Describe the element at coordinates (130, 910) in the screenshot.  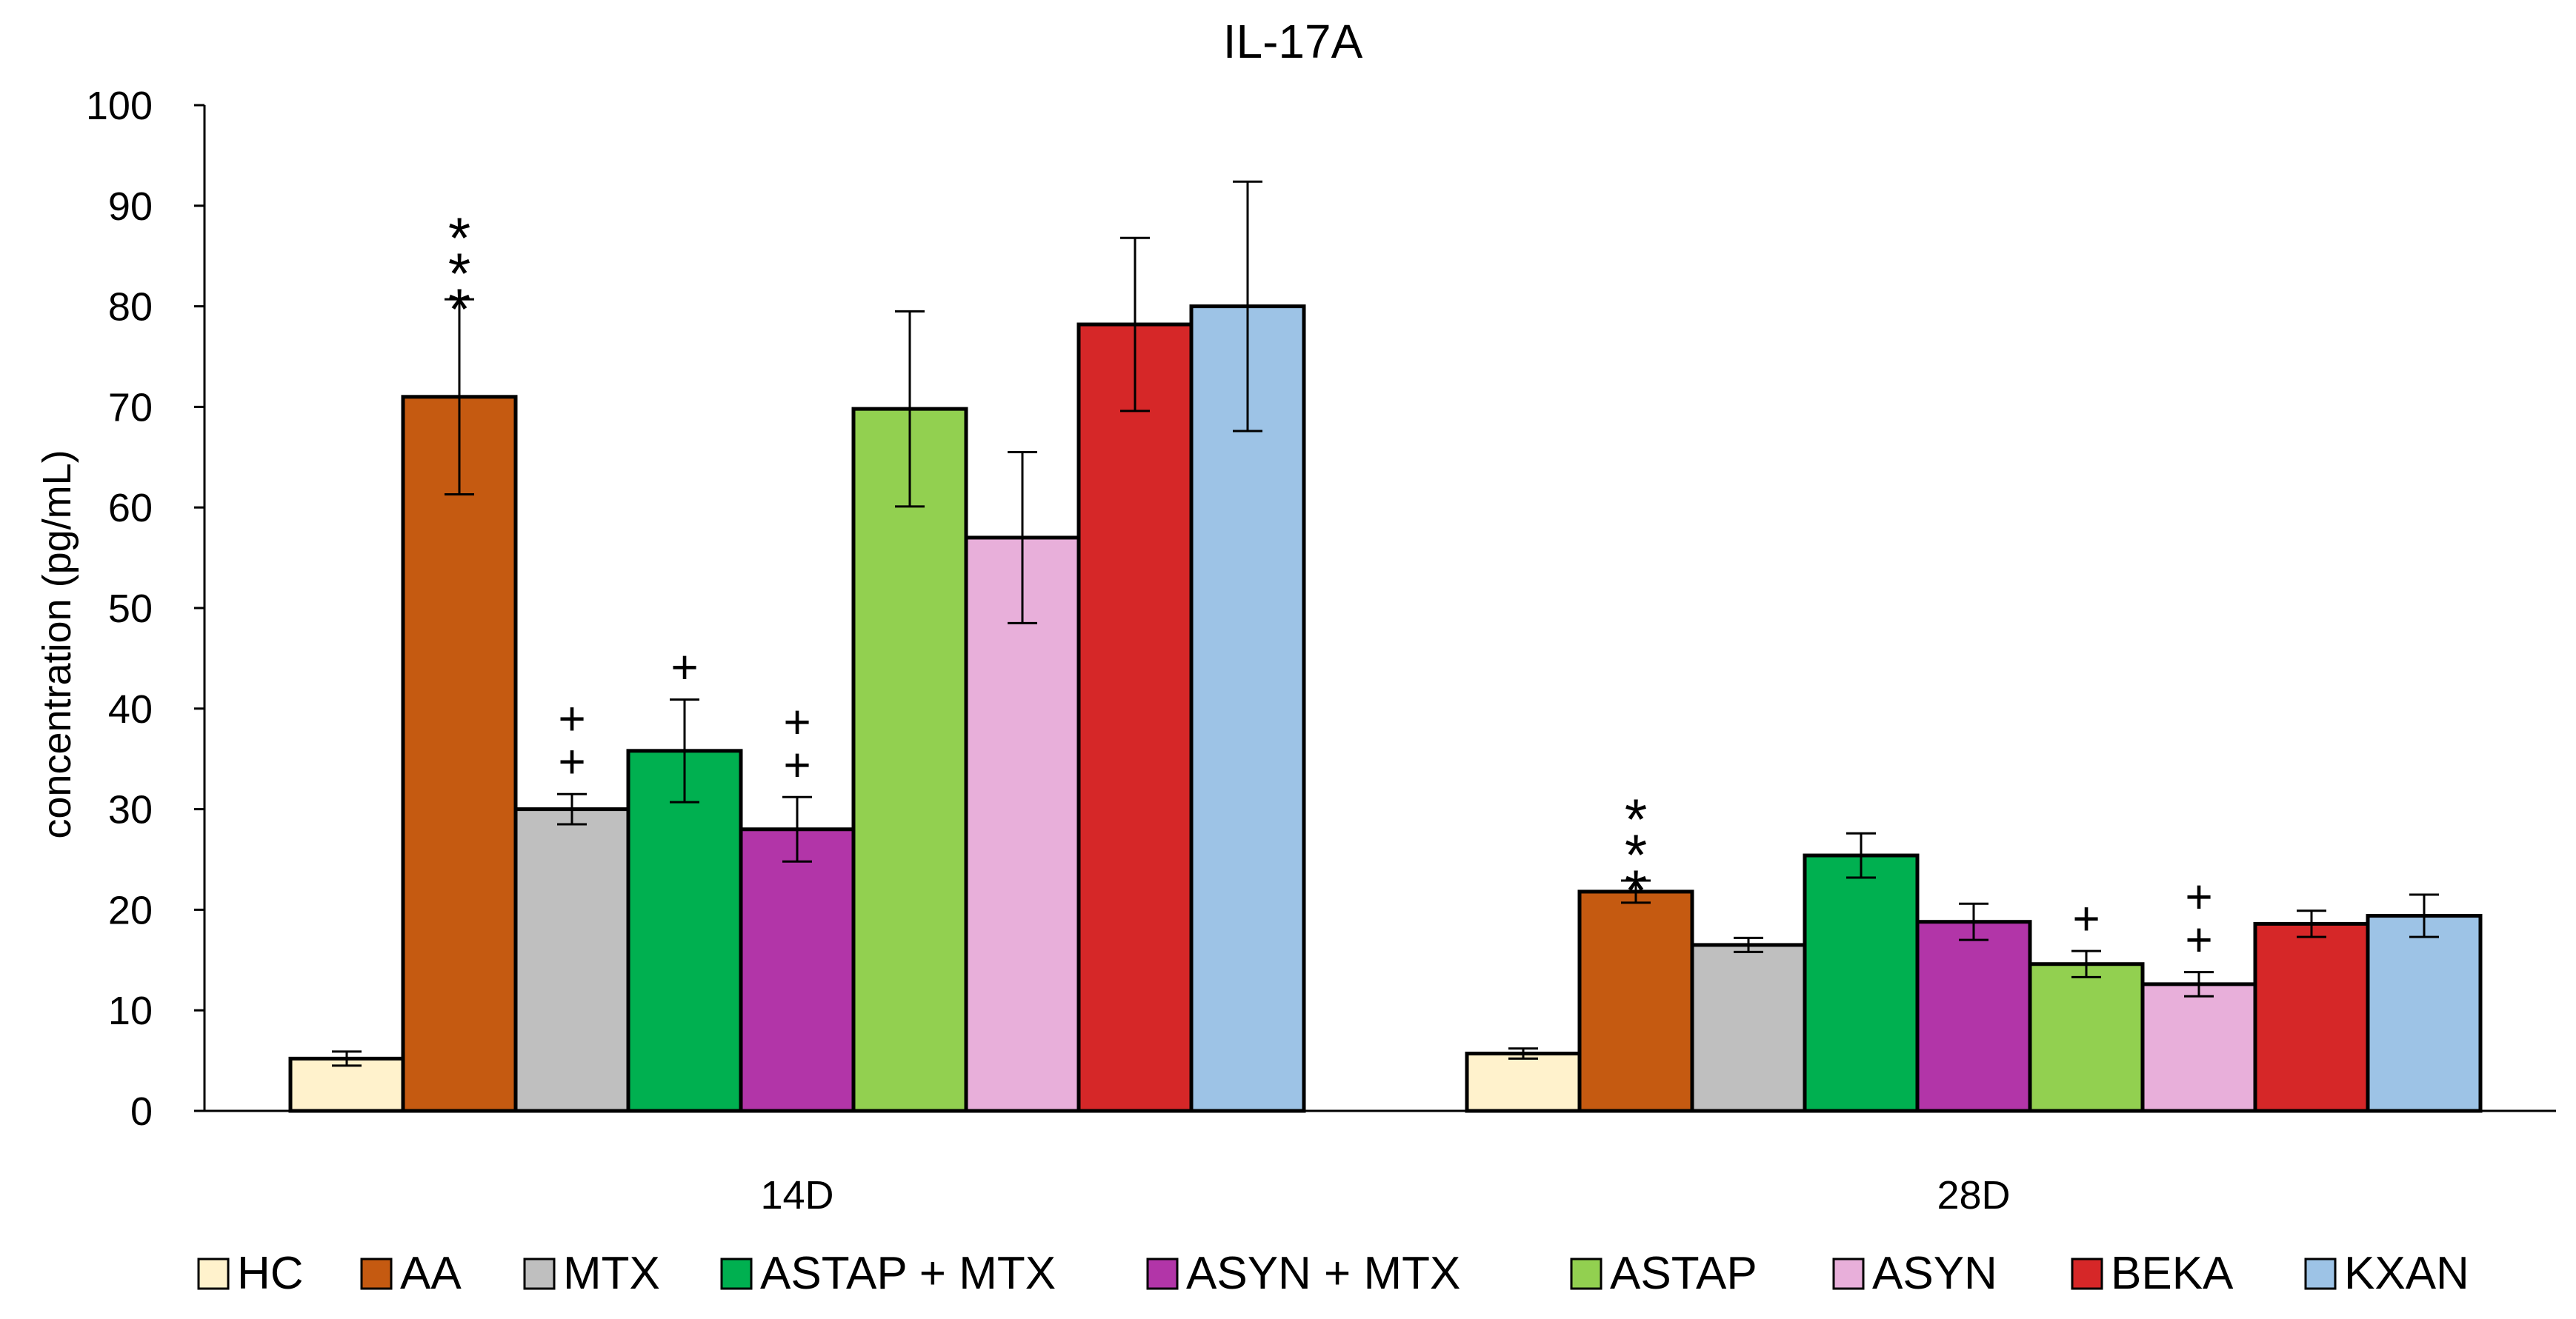
I see `y-tick-label: 20` at that location.